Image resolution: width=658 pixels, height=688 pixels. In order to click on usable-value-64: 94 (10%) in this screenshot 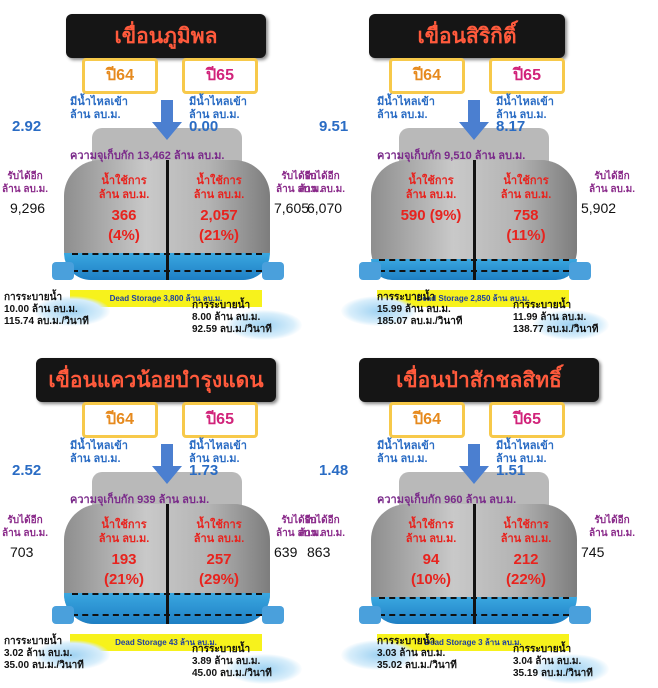, I will do `click(431, 570)`.